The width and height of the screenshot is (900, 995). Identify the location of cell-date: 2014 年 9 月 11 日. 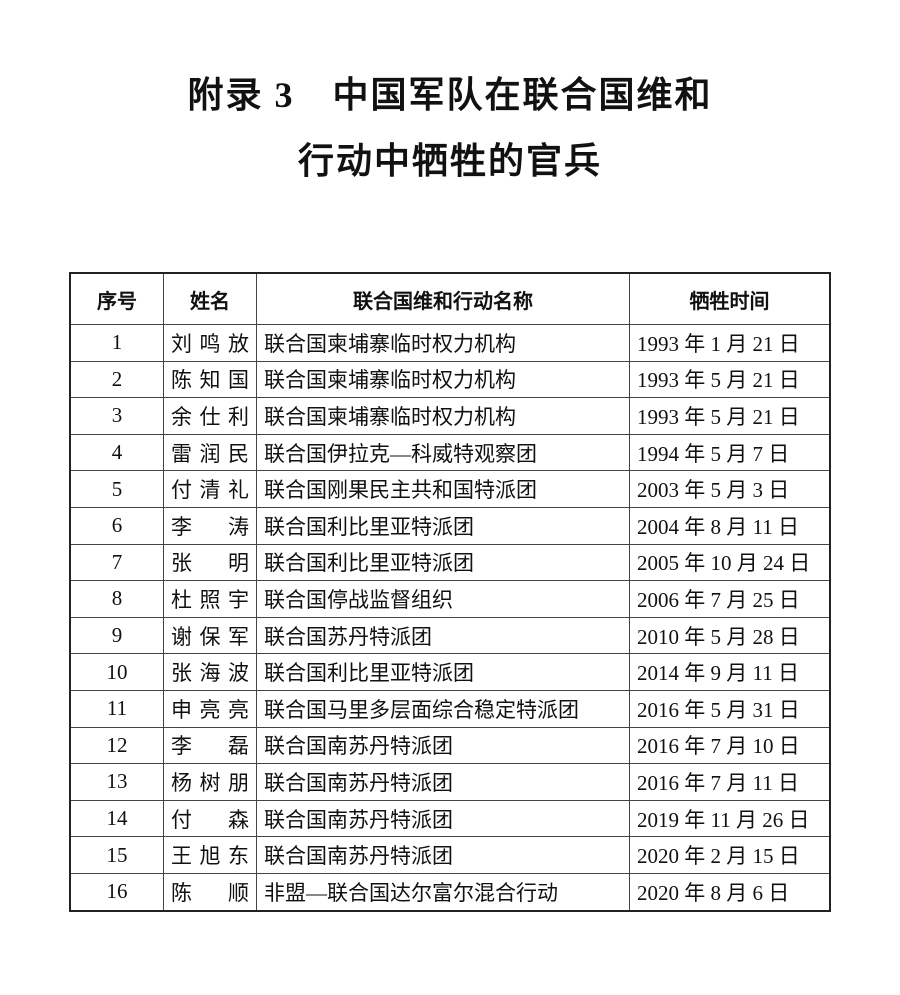
(730, 672).